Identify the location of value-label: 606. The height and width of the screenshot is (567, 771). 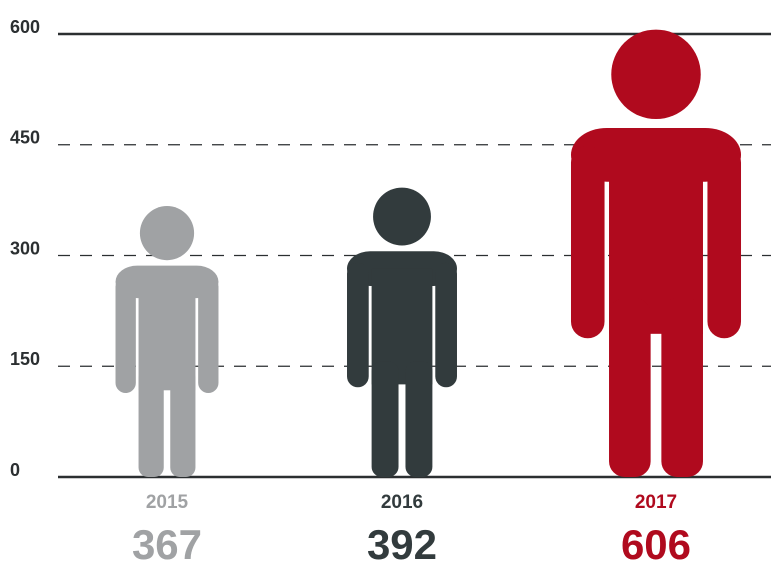
(656, 544).